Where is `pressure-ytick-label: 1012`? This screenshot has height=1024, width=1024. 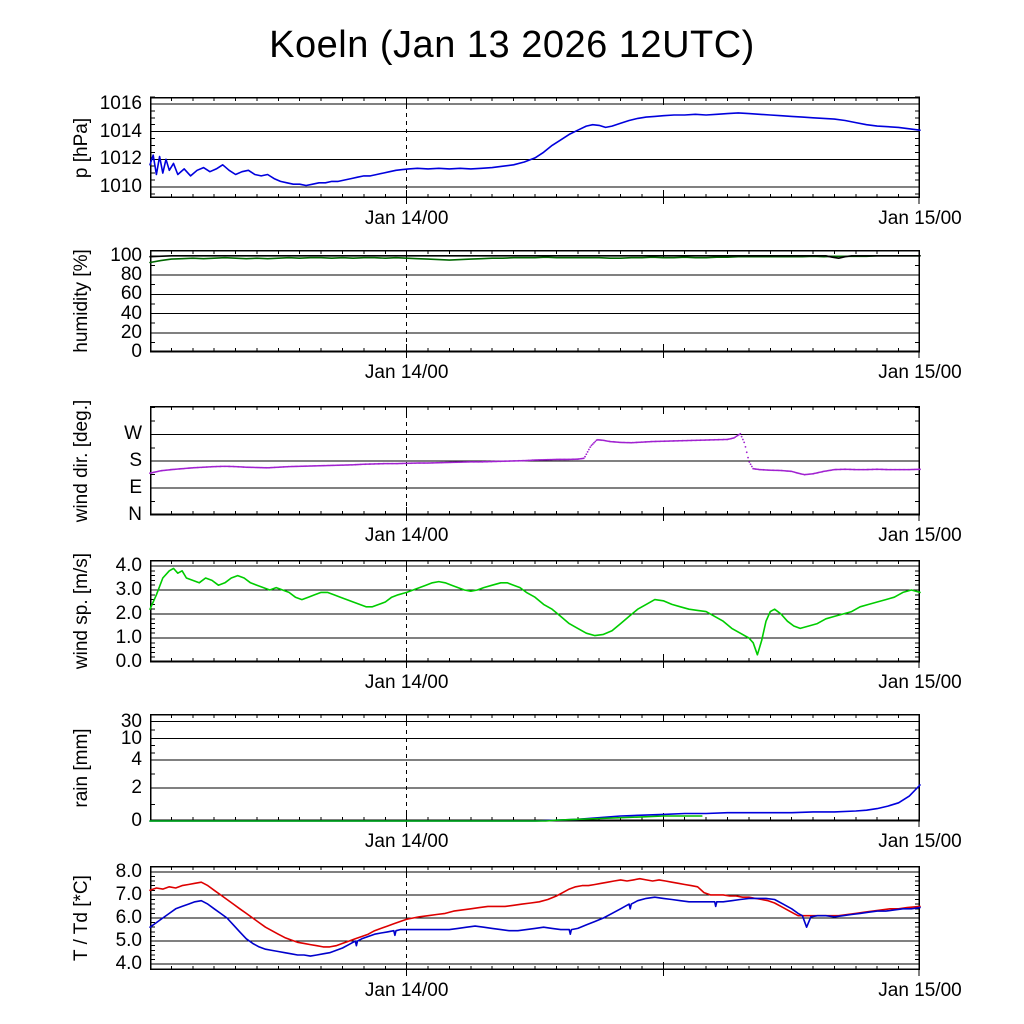 pressure-ytick-label: 1012 is located at coordinates (120, 159).